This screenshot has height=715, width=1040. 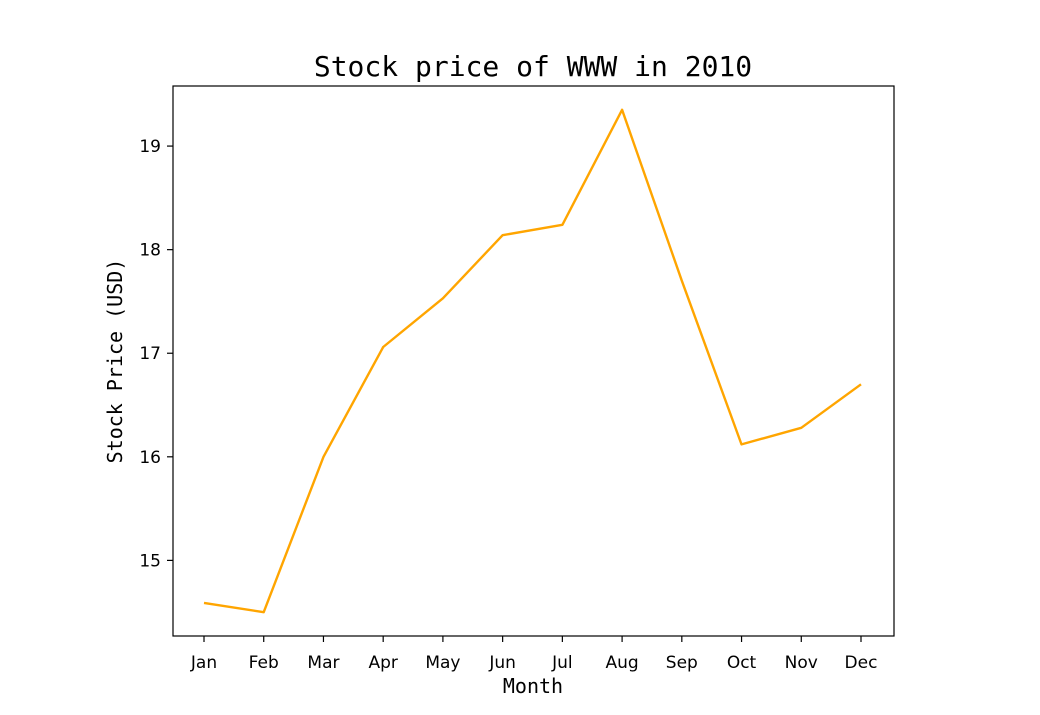 I want to click on y-tick-label: 15, so click(x=150, y=561).